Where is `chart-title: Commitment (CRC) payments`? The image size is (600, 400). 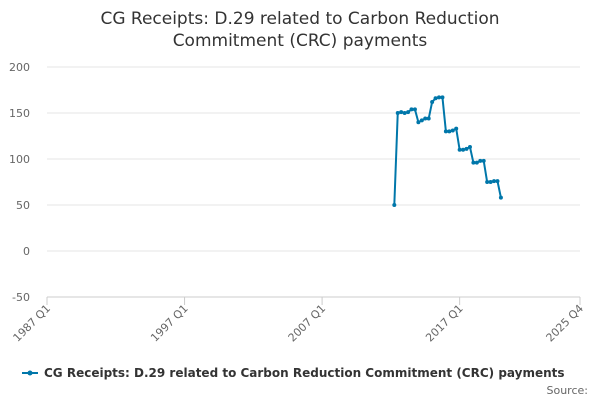
chart-title: Commitment (CRC) payments is located at coordinates (300, 41).